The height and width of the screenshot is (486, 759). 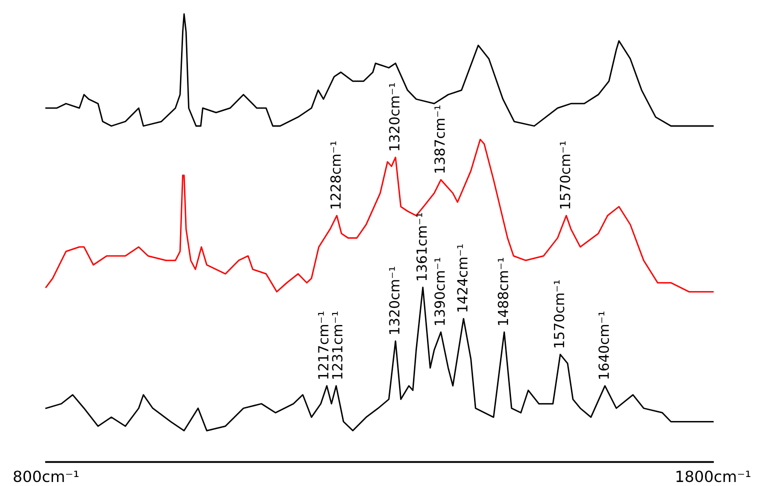 I want to click on x-tick-label: 800cm⁻¹, so click(x=46, y=476).